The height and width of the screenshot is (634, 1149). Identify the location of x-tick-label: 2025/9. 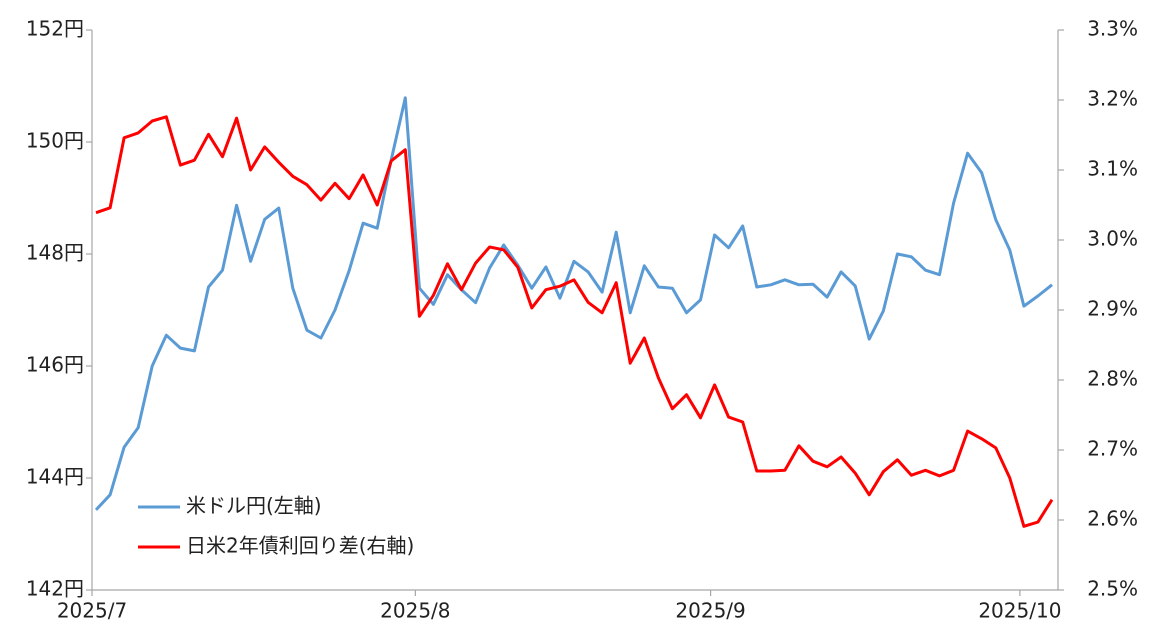
(710, 611).